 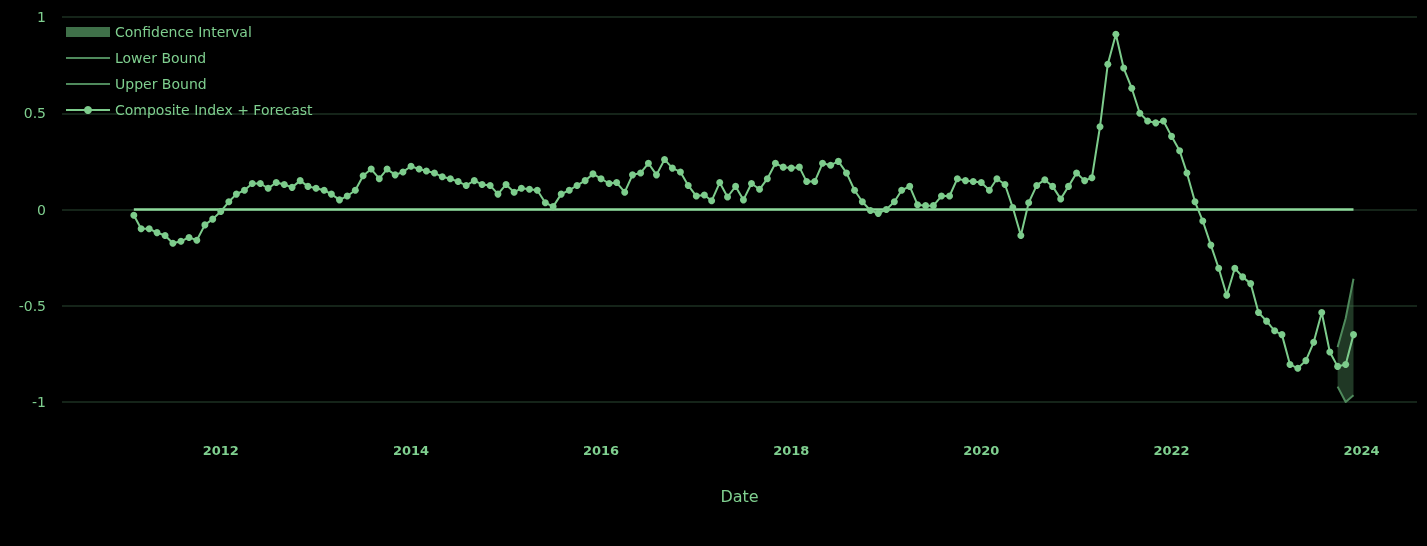 I want to click on legend-label: Composite Index + Forecast, so click(x=214, y=110).